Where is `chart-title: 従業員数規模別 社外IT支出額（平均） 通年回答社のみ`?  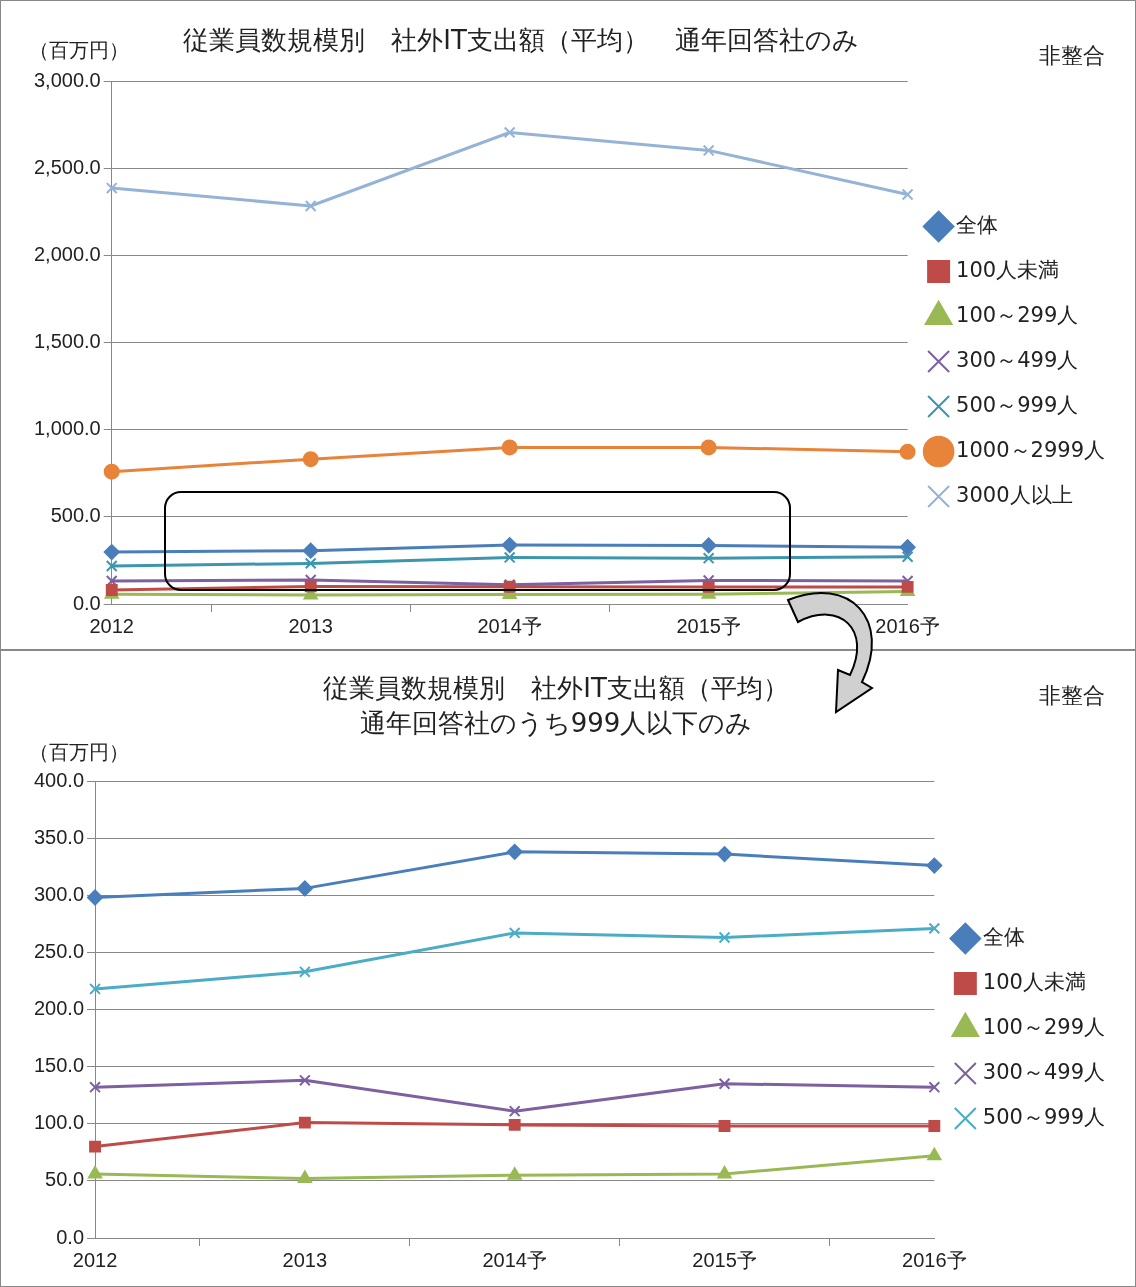
chart-title: 従業員数規模別 社外IT支出額（平均） 通年回答社のみ is located at coordinates (521, 40).